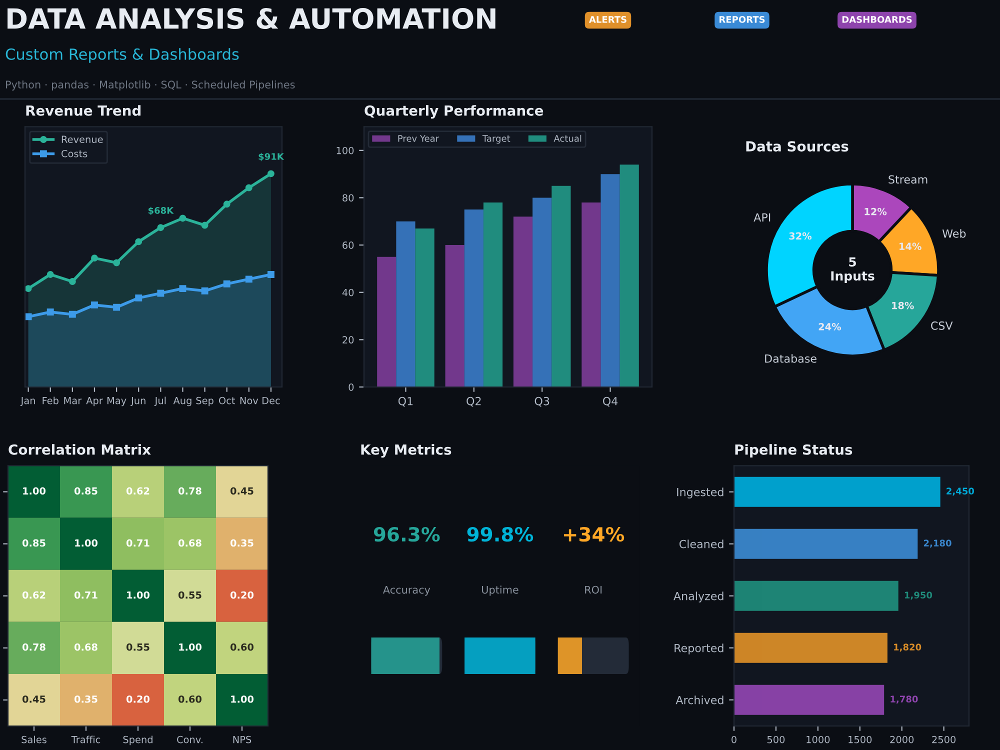  I want to click on x-tick-label: Q4, so click(610, 401).